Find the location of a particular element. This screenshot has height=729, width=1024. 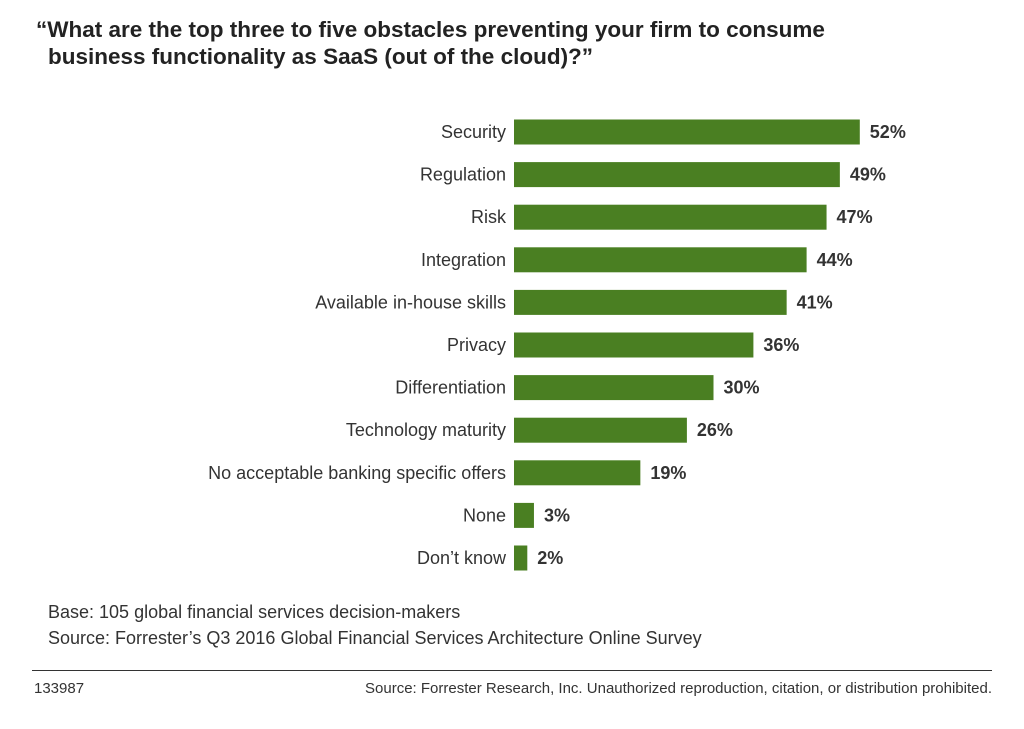

bar-no-acceptable-banking-specific-offers is located at coordinates (577, 473).